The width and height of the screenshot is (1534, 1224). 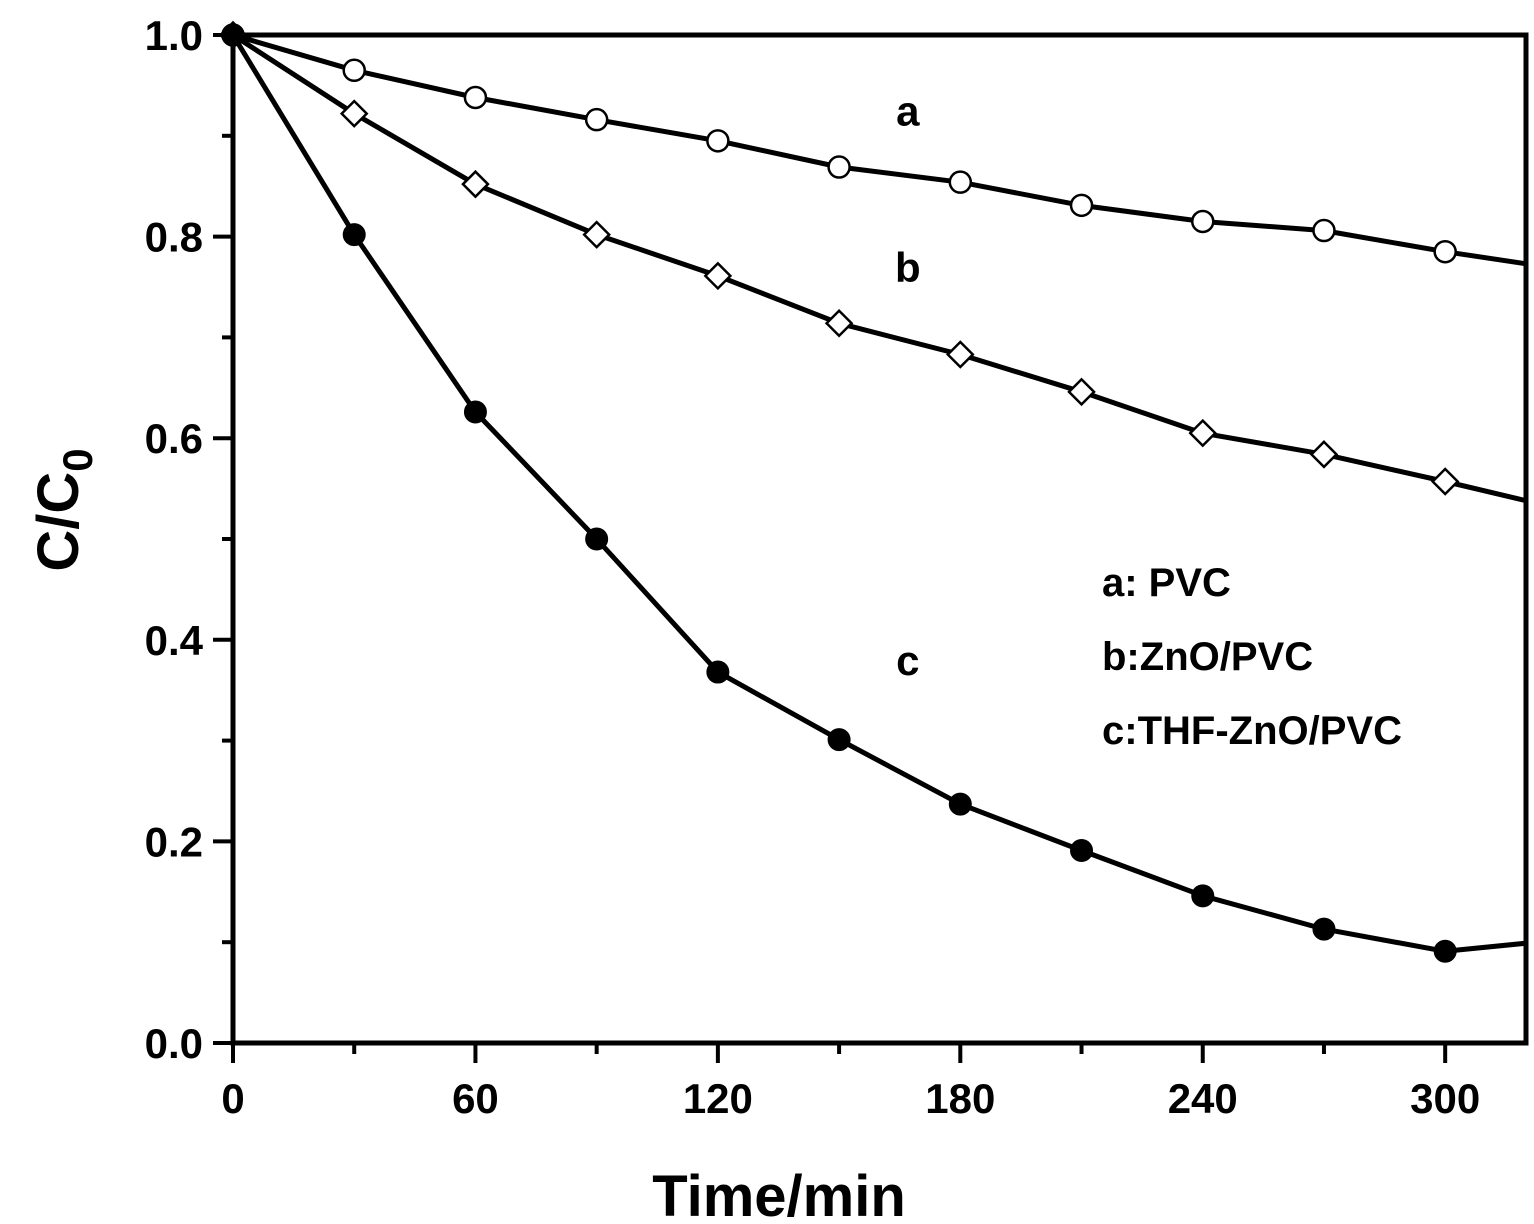 I want to click on y-tick-label: 0.4, so click(x=174, y=640).